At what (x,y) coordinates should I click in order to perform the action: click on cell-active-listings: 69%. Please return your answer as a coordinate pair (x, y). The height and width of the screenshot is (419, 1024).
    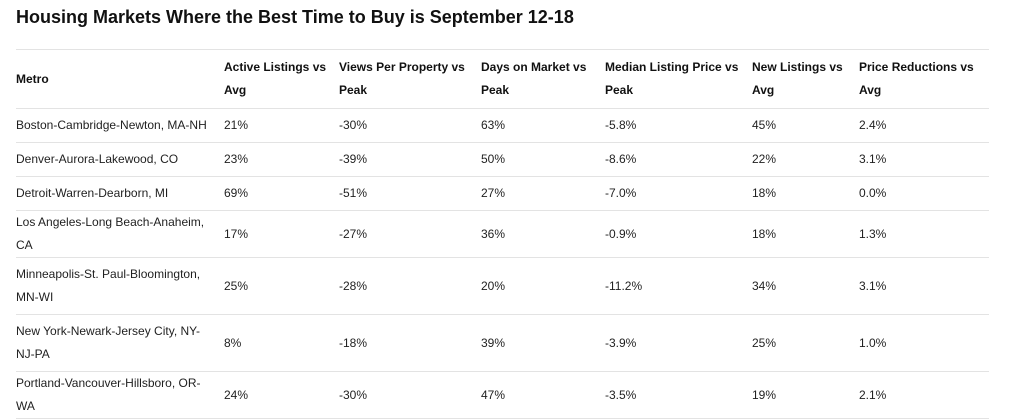
    Looking at the image, I should click on (281, 193).